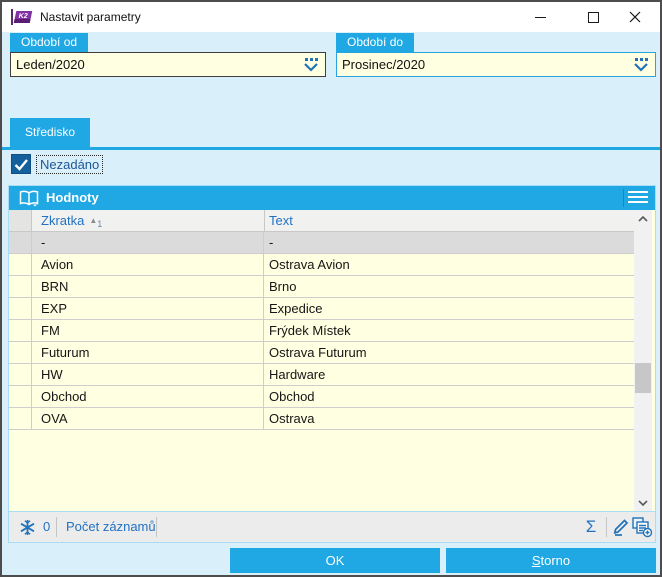 Image resolution: width=662 pixels, height=577 pixels. I want to click on scroll-down-button, so click(643, 502).